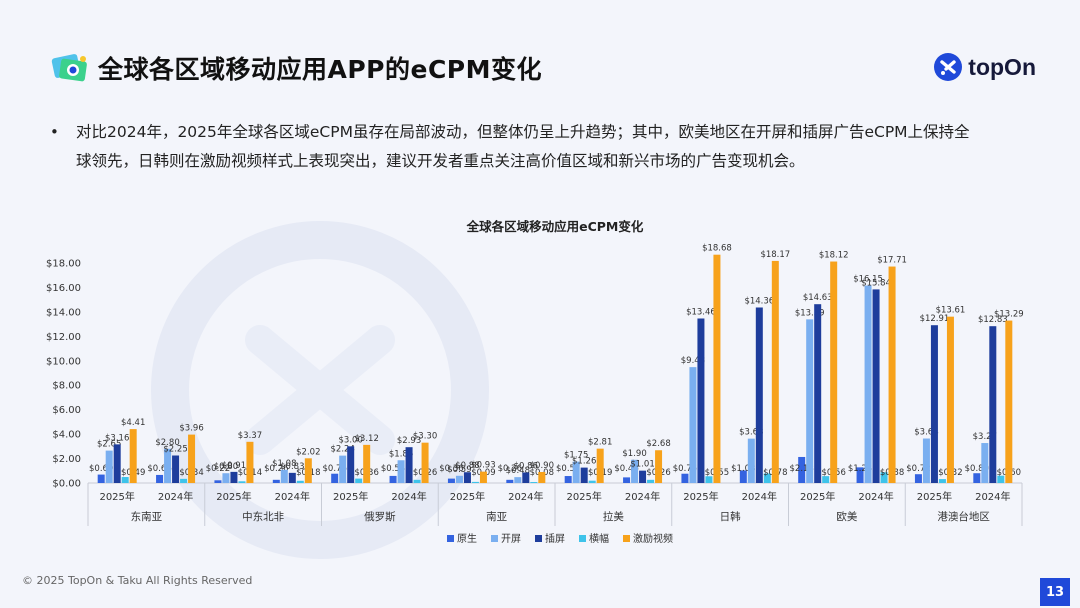 This screenshot has width=1080, height=608. Describe the element at coordinates (147, 516) in the screenshot. I see `region-label: 东南亚` at that location.